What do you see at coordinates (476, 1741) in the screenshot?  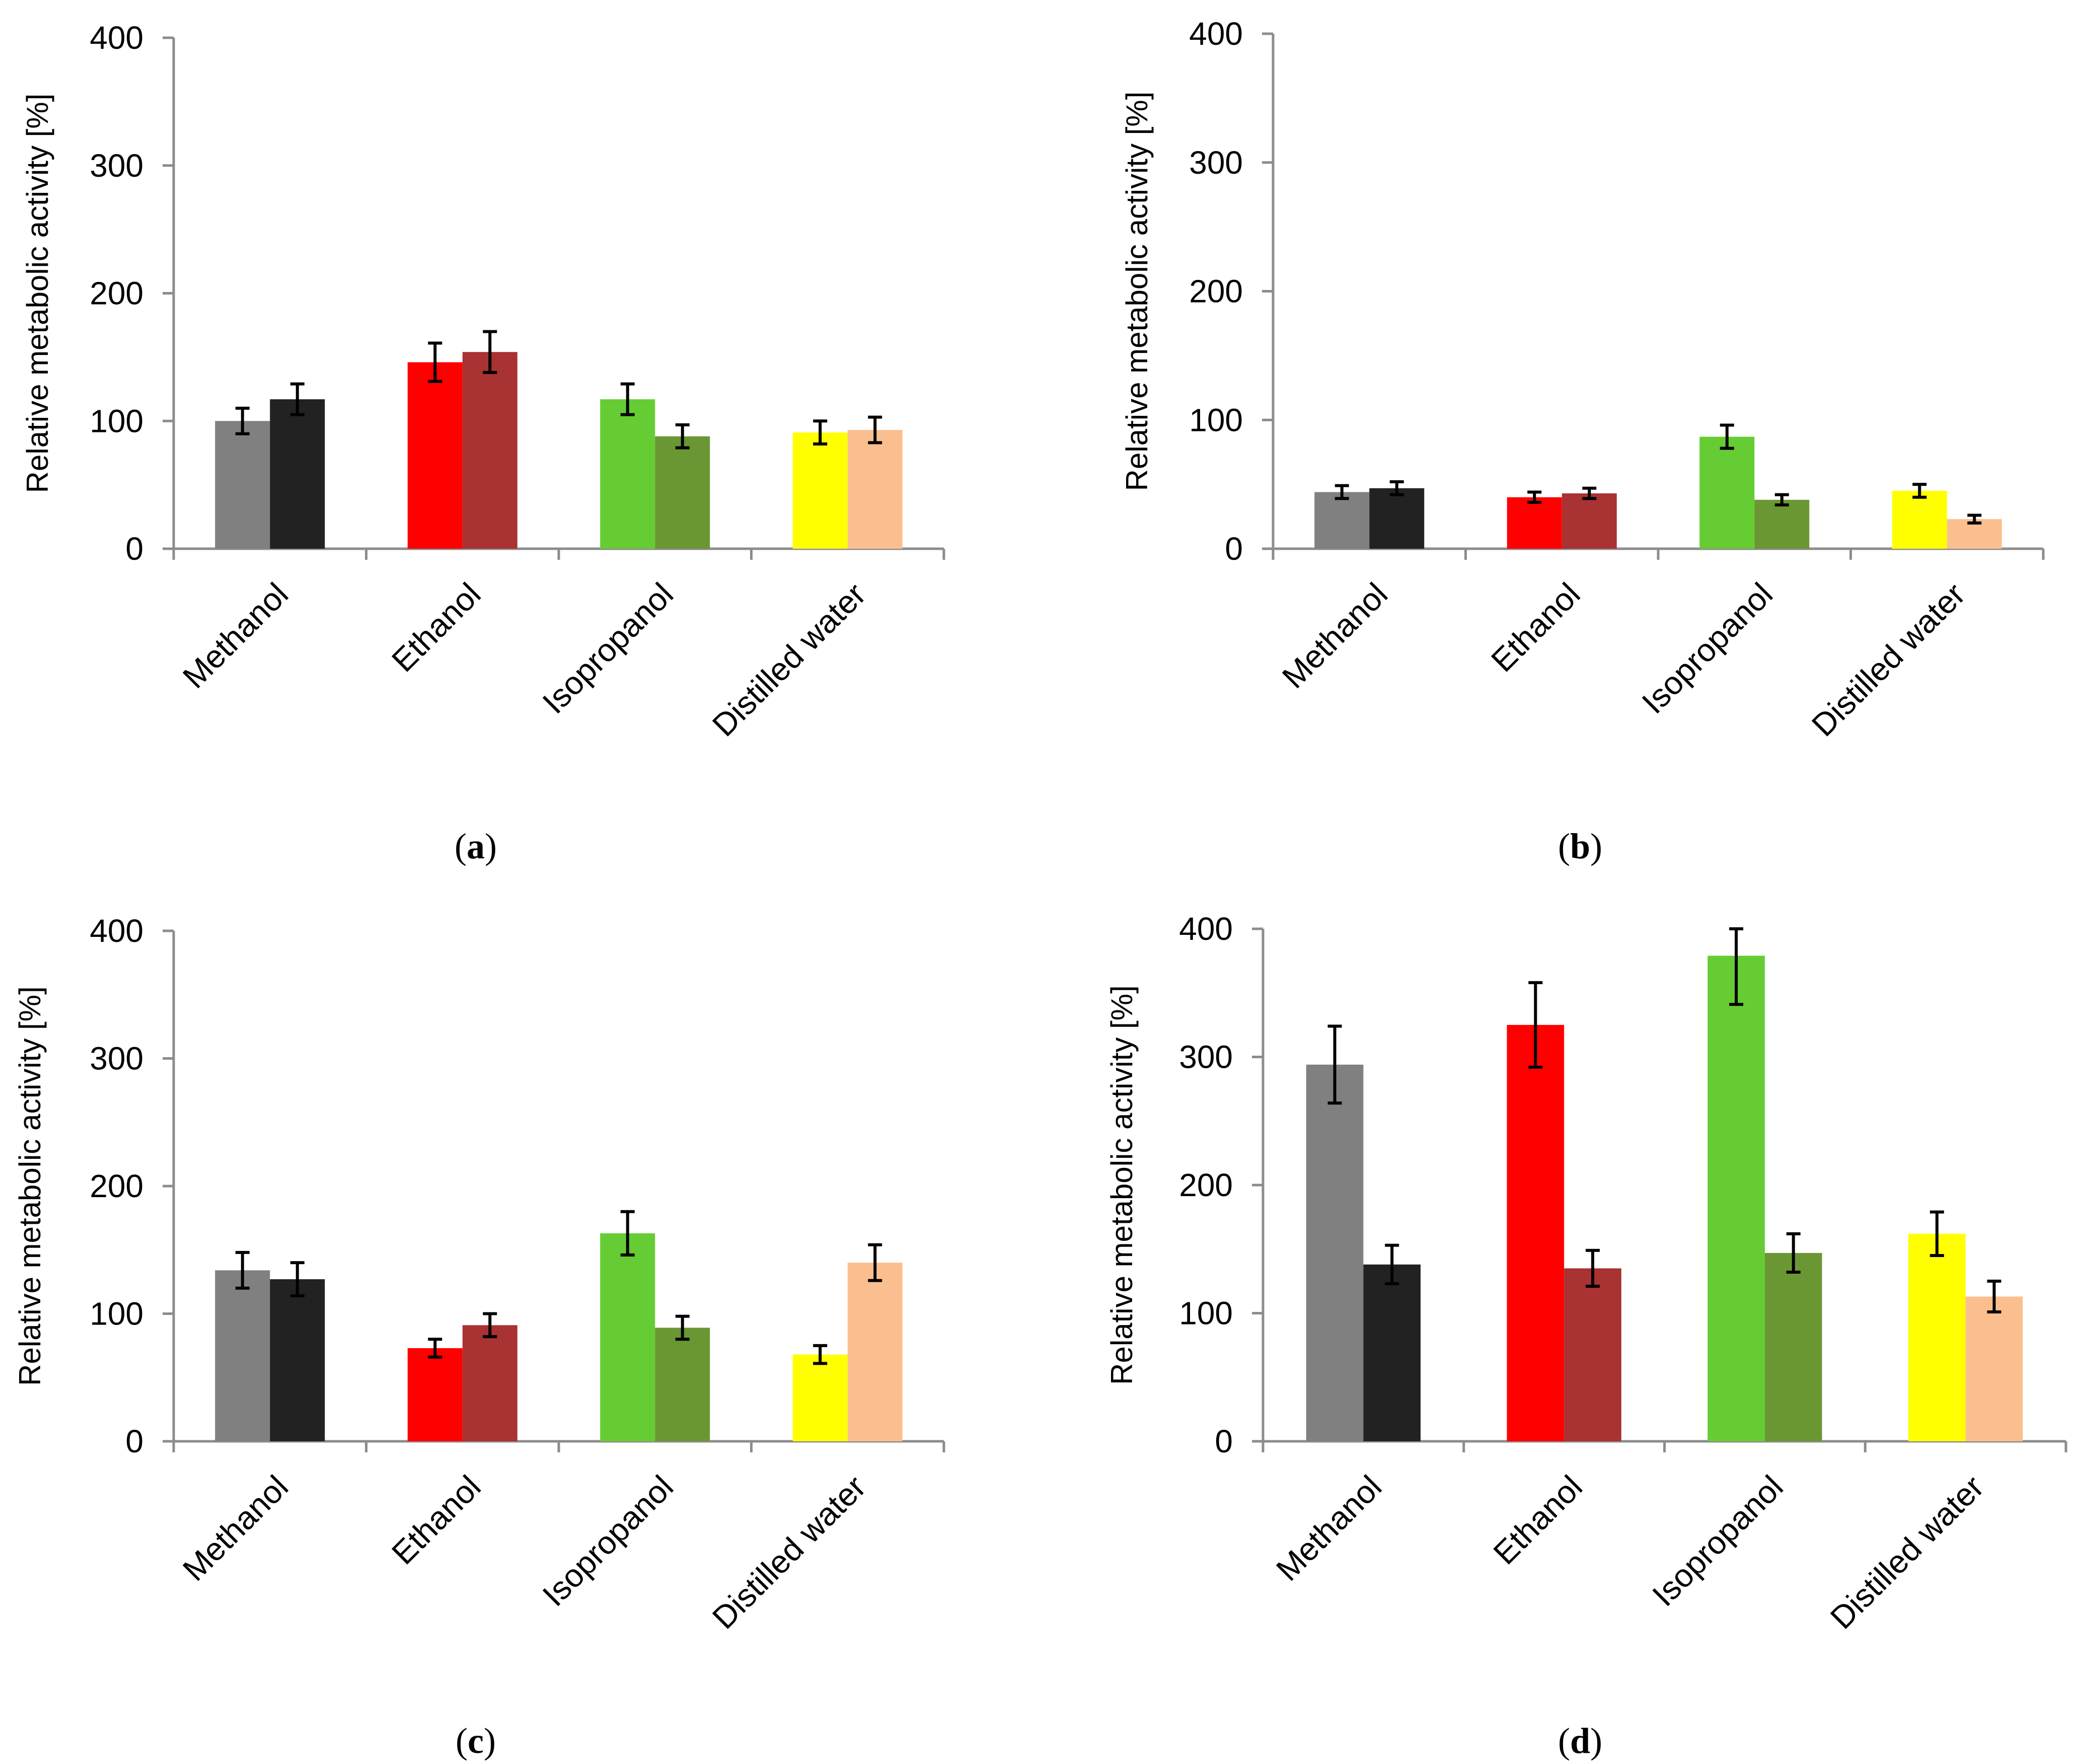 I see `panel-label: (c)` at bounding box center [476, 1741].